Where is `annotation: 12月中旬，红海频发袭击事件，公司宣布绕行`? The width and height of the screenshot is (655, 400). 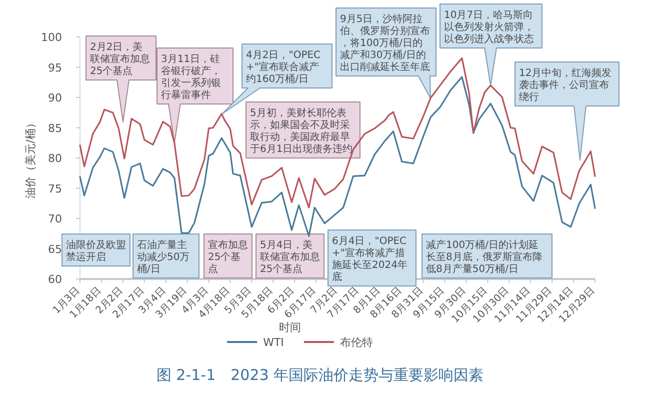 annotation: 12月中旬，红海频发袭击事件，公司宣布绕行 is located at coordinates (565, 85).